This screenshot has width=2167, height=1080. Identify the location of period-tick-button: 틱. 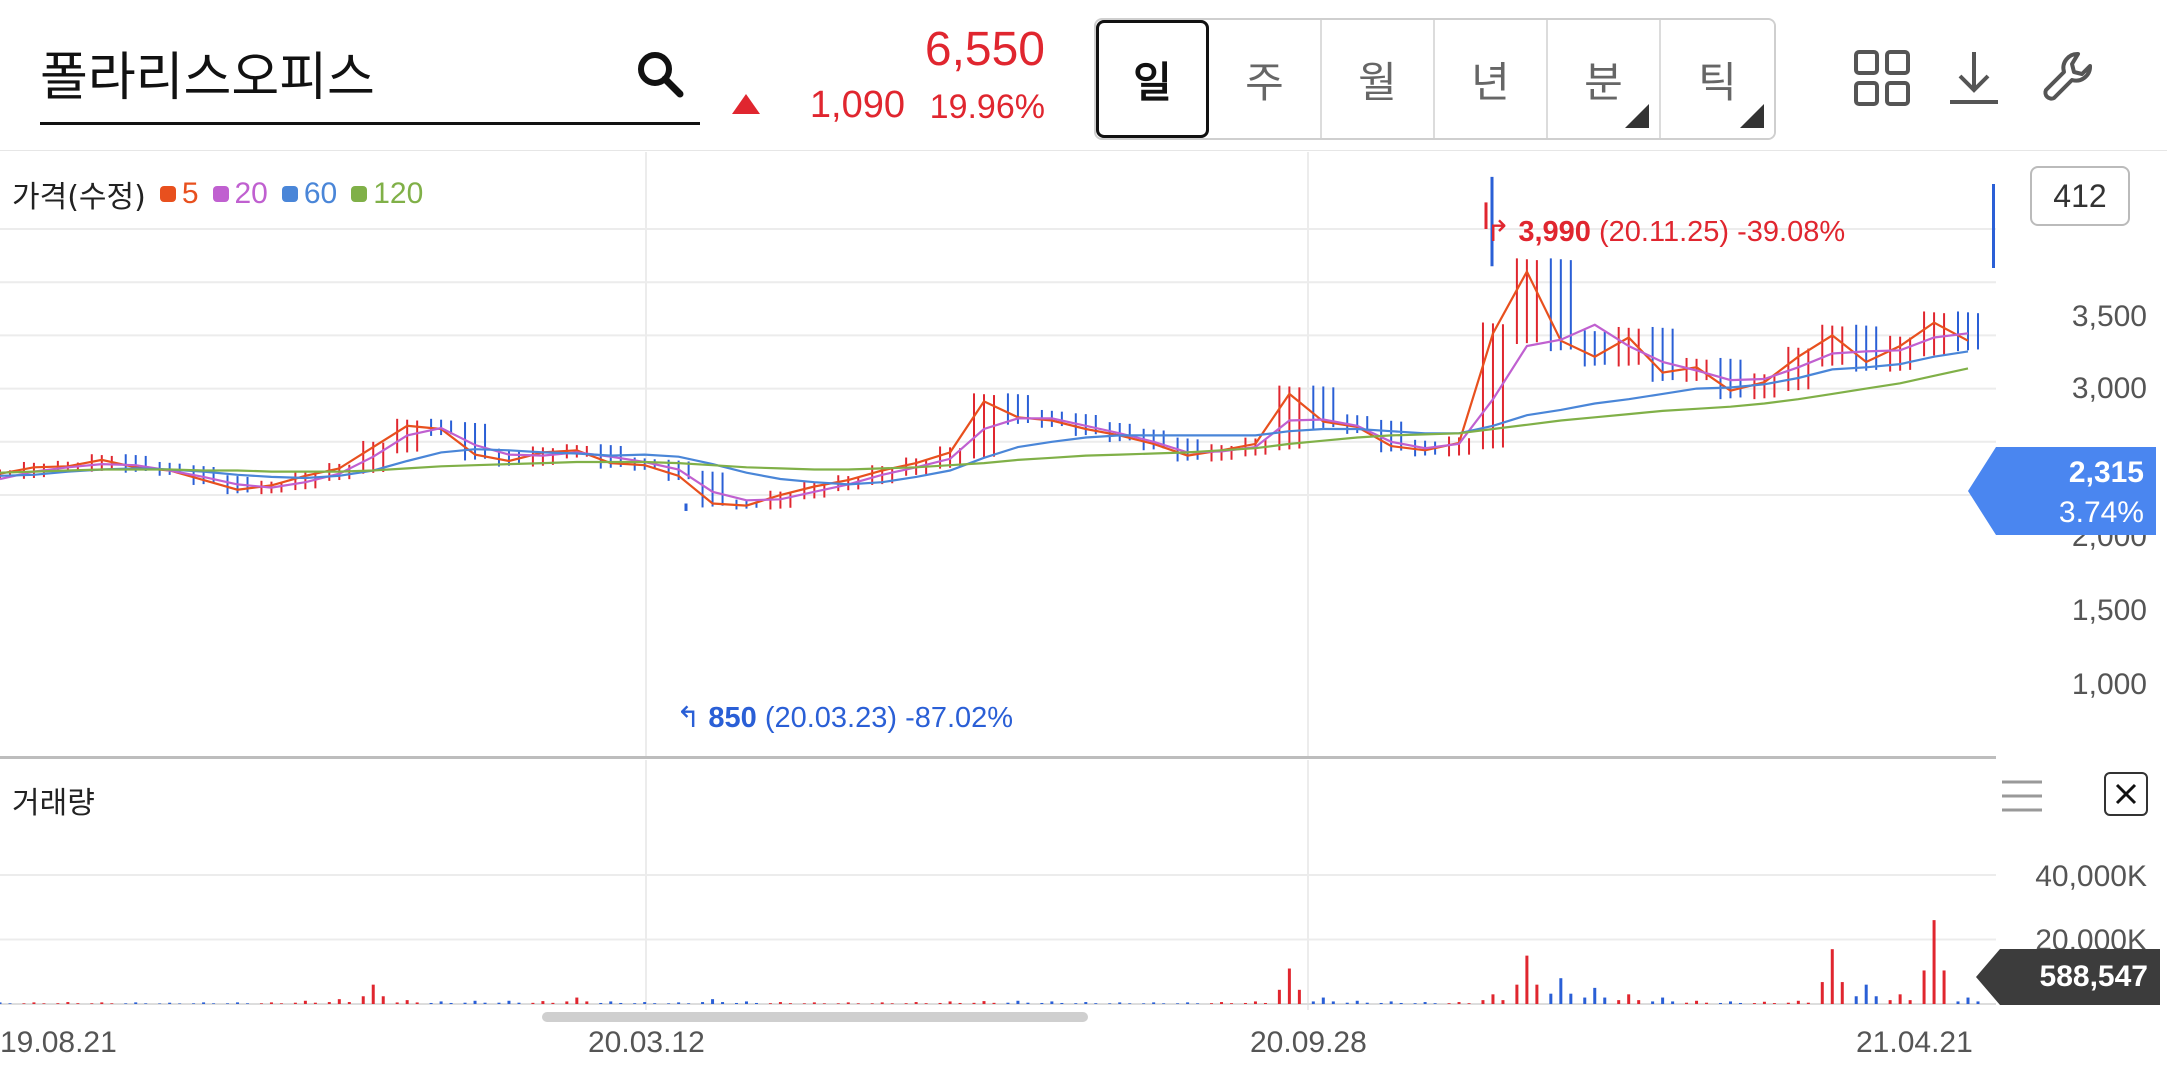
(1717, 79).